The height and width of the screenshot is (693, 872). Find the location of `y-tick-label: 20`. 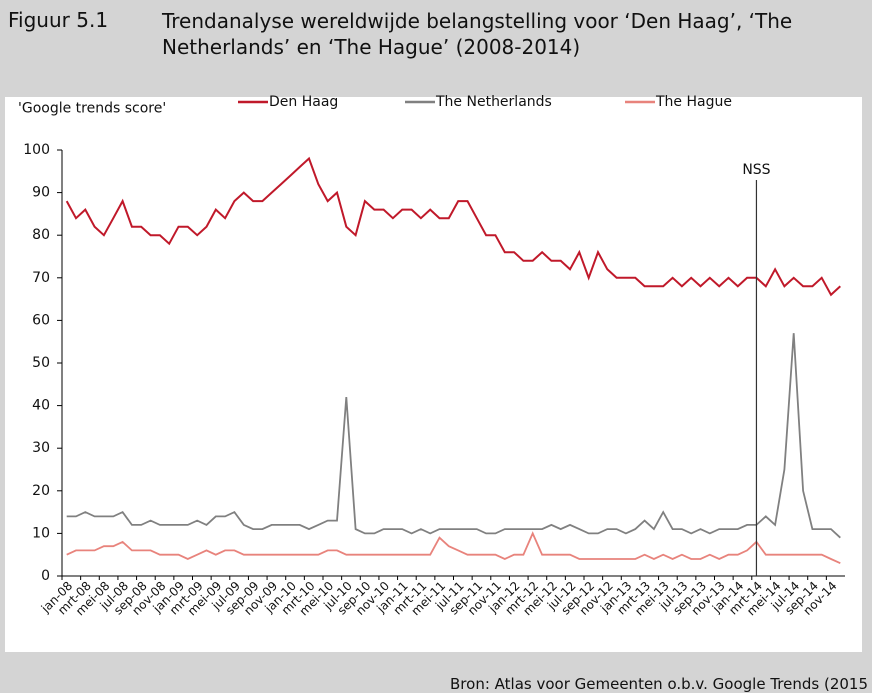

y-tick-label: 20 is located at coordinates (41, 491).